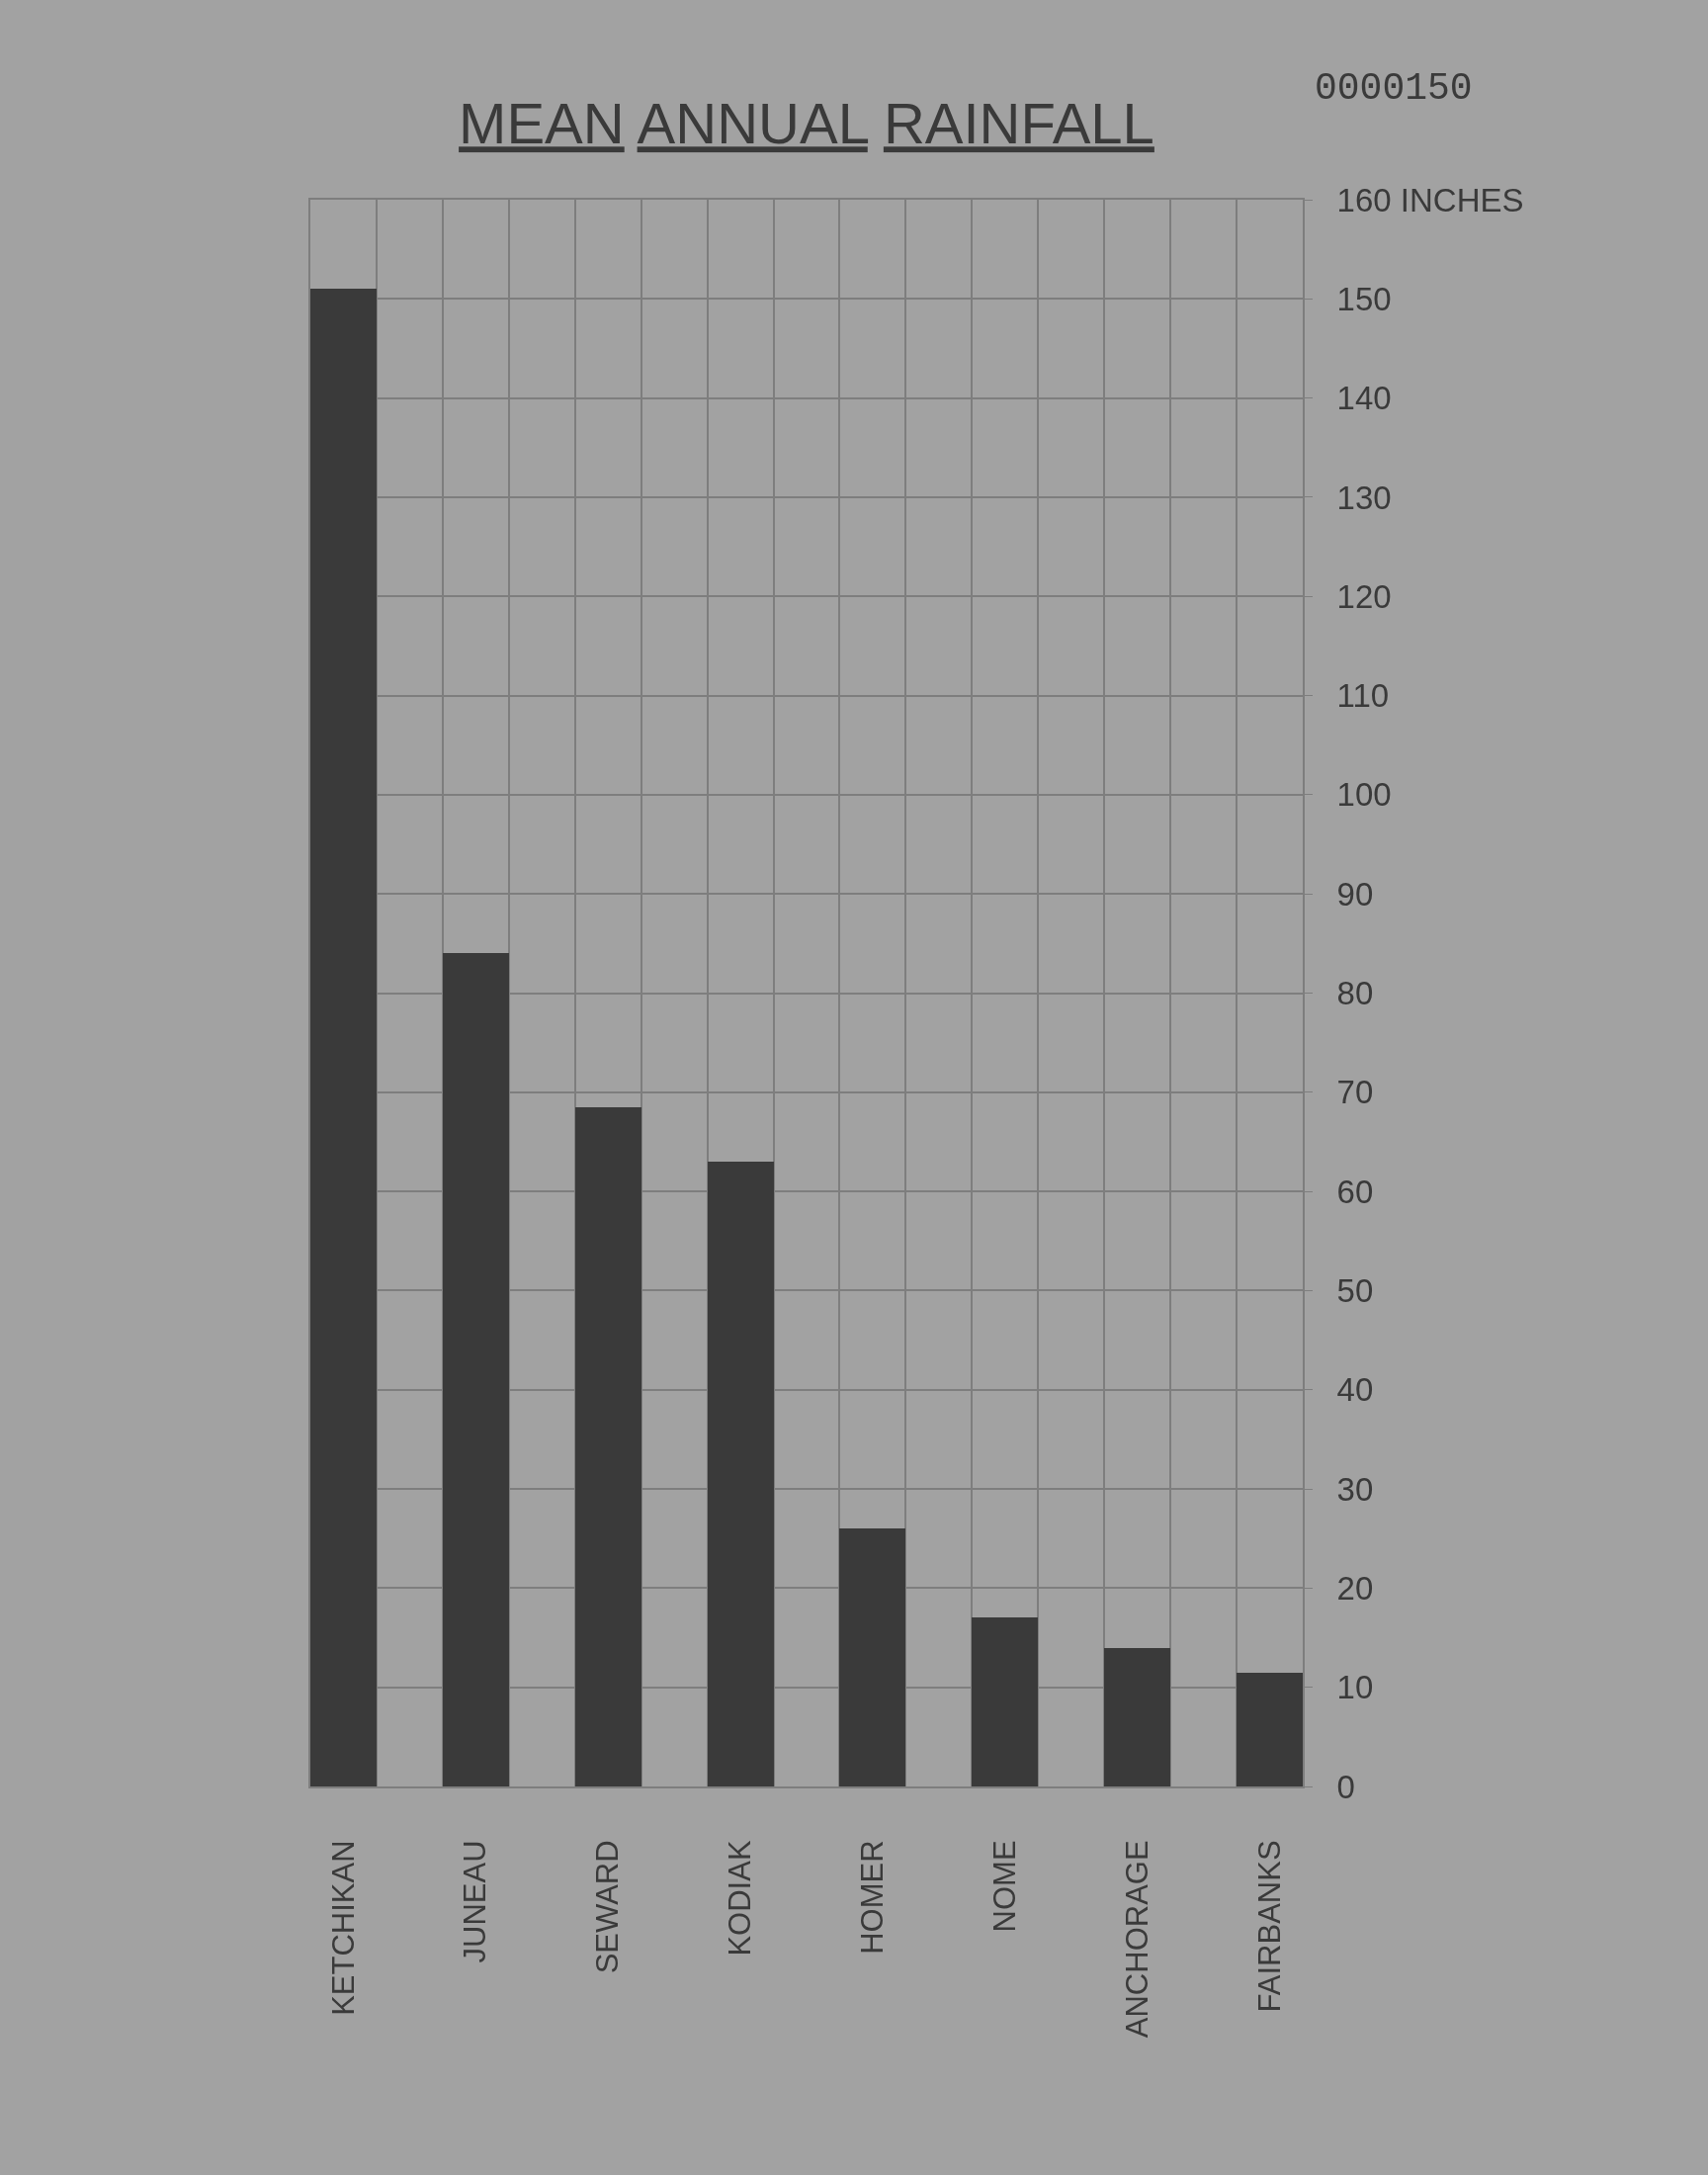  What do you see at coordinates (1364, 596) in the screenshot?
I see `y-tick-label: 120` at bounding box center [1364, 596].